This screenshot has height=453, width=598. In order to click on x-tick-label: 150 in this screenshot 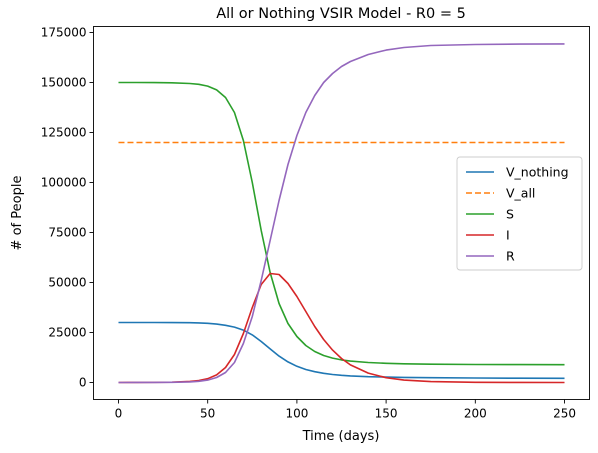, I will do `click(386, 414)`.